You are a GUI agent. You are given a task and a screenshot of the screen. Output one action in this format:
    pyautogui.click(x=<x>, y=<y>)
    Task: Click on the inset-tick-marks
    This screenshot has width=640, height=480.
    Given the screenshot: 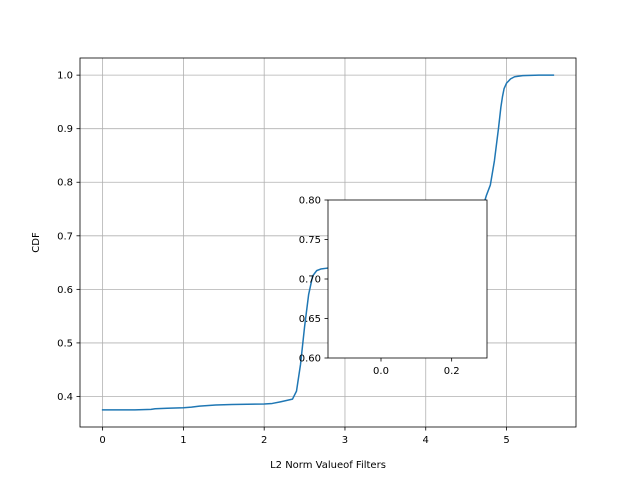 What is the action you would take?
    pyautogui.click(x=388, y=280)
    